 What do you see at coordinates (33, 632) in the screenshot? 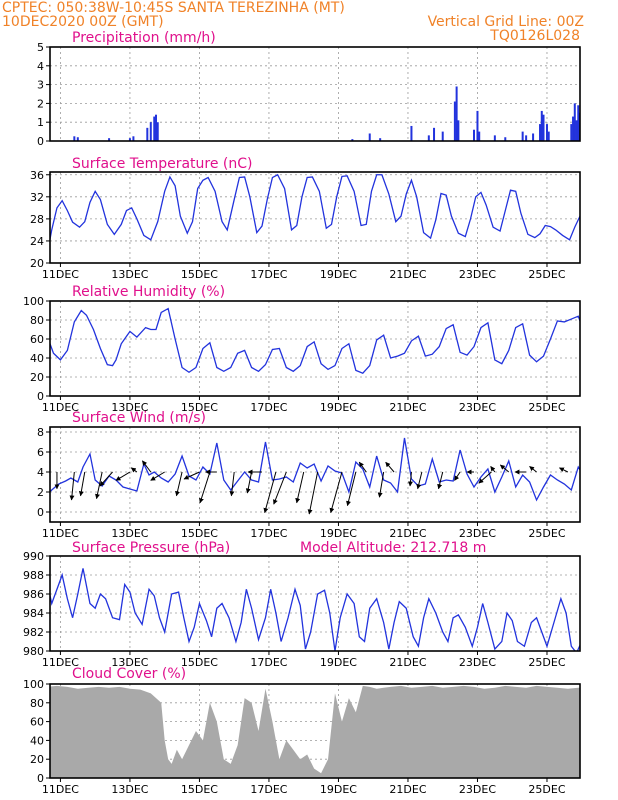
I see `y-tick-label: 982` at bounding box center [33, 632].